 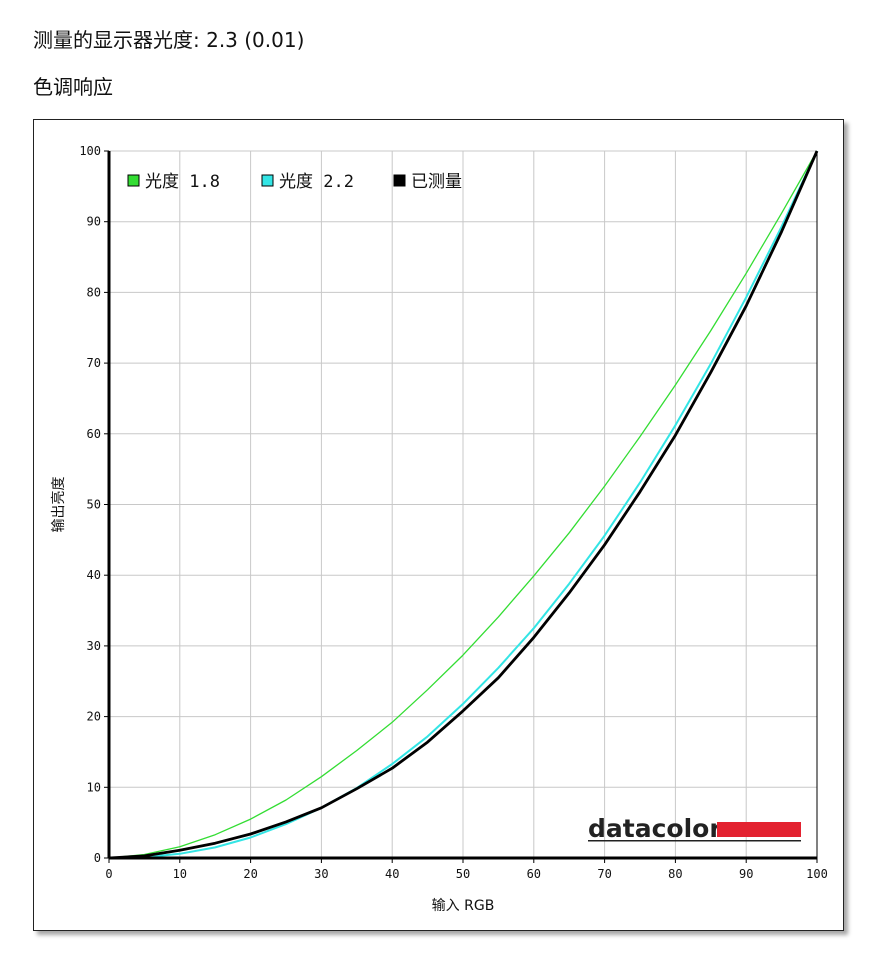 What do you see at coordinates (604, 874) in the screenshot?
I see `x-tick-label-7: 70` at bounding box center [604, 874].